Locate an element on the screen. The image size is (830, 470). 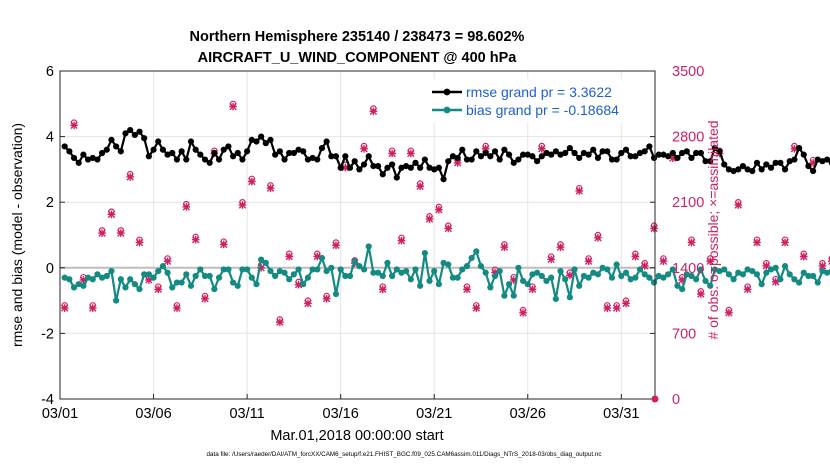
y2-tick-label: 0 is located at coordinates (676, 400).